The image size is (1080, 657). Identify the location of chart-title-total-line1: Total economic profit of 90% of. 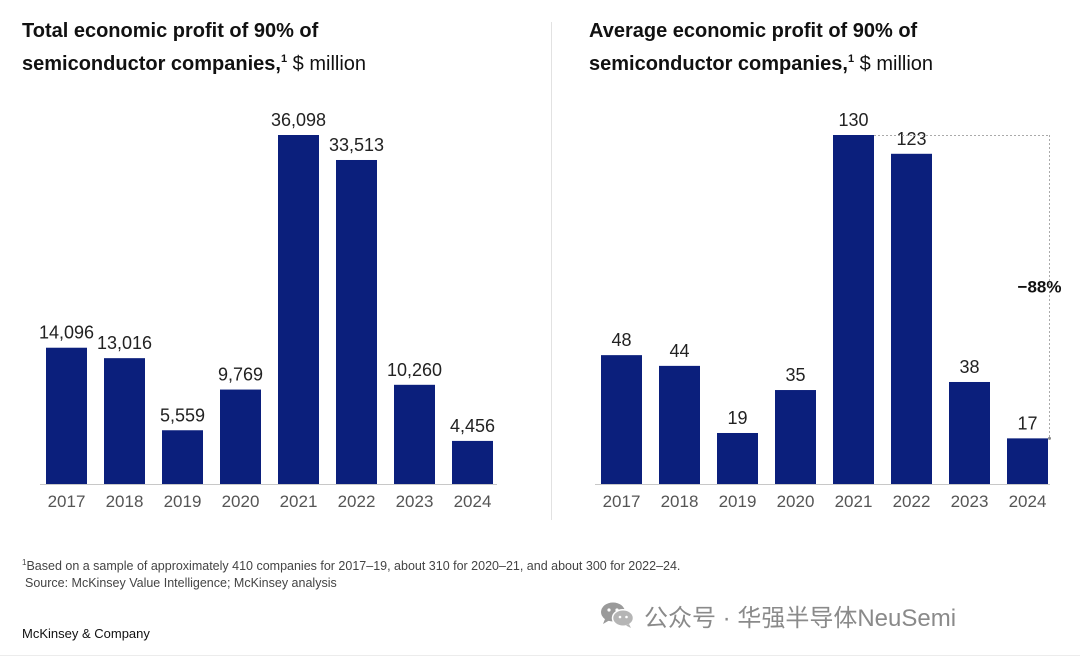
(170, 31).